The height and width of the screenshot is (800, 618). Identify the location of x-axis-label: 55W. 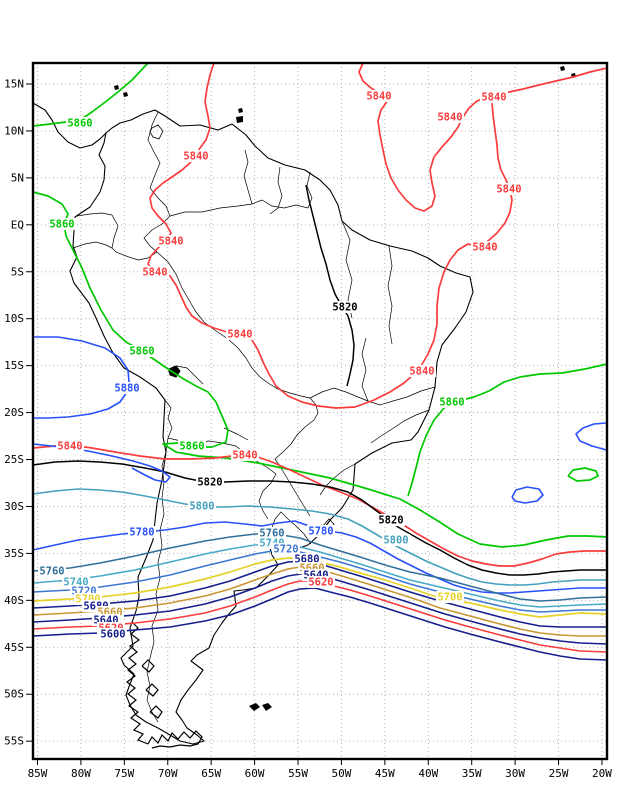
(298, 773).